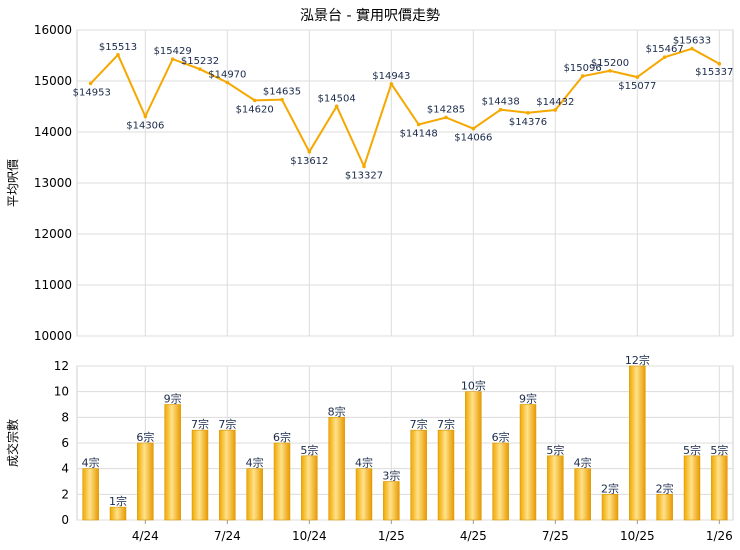 This screenshot has width=740, height=550. What do you see at coordinates (200, 61) in the screenshot?
I see `price-data-label: $15232` at bounding box center [200, 61].